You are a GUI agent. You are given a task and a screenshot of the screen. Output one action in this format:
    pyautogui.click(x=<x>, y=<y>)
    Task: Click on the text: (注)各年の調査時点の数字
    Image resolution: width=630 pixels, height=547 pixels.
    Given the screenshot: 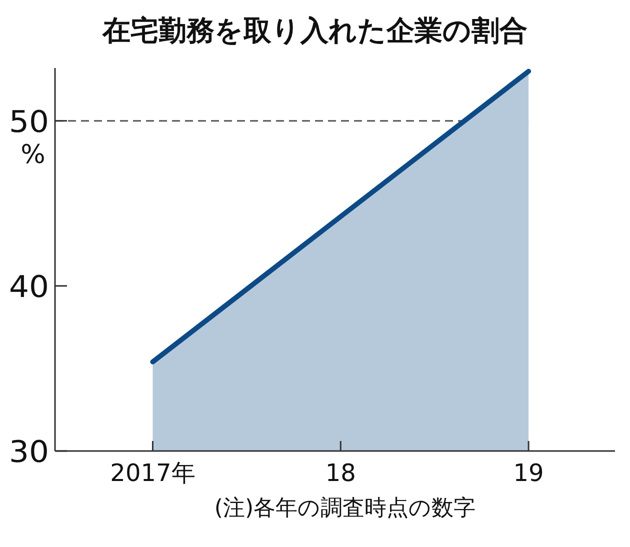 What is the action you would take?
    pyautogui.click(x=345, y=508)
    